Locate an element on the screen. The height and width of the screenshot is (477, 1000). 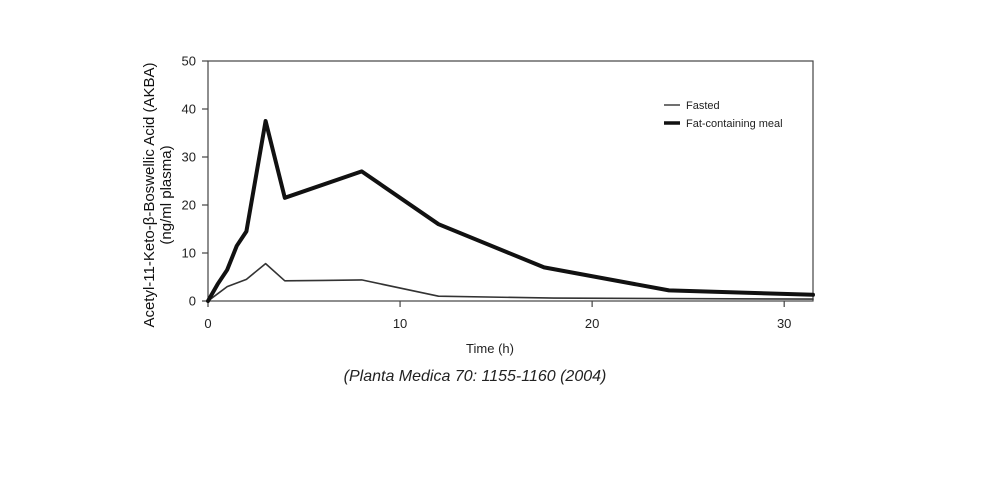
y-tick-label: 10 is located at coordinates (189, 253).